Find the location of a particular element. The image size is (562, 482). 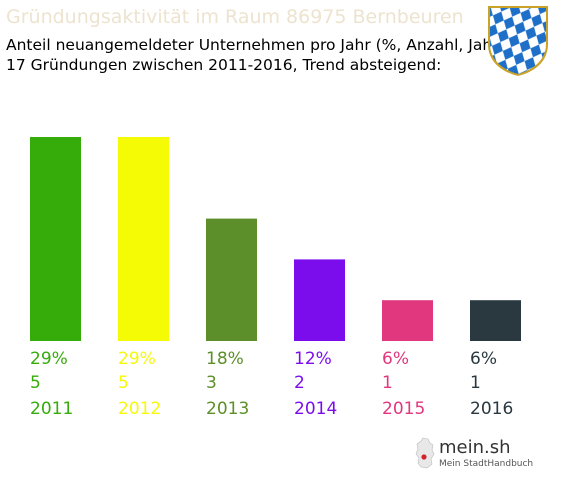

count-label-2011: 5 is located at coordinates (35, 383).